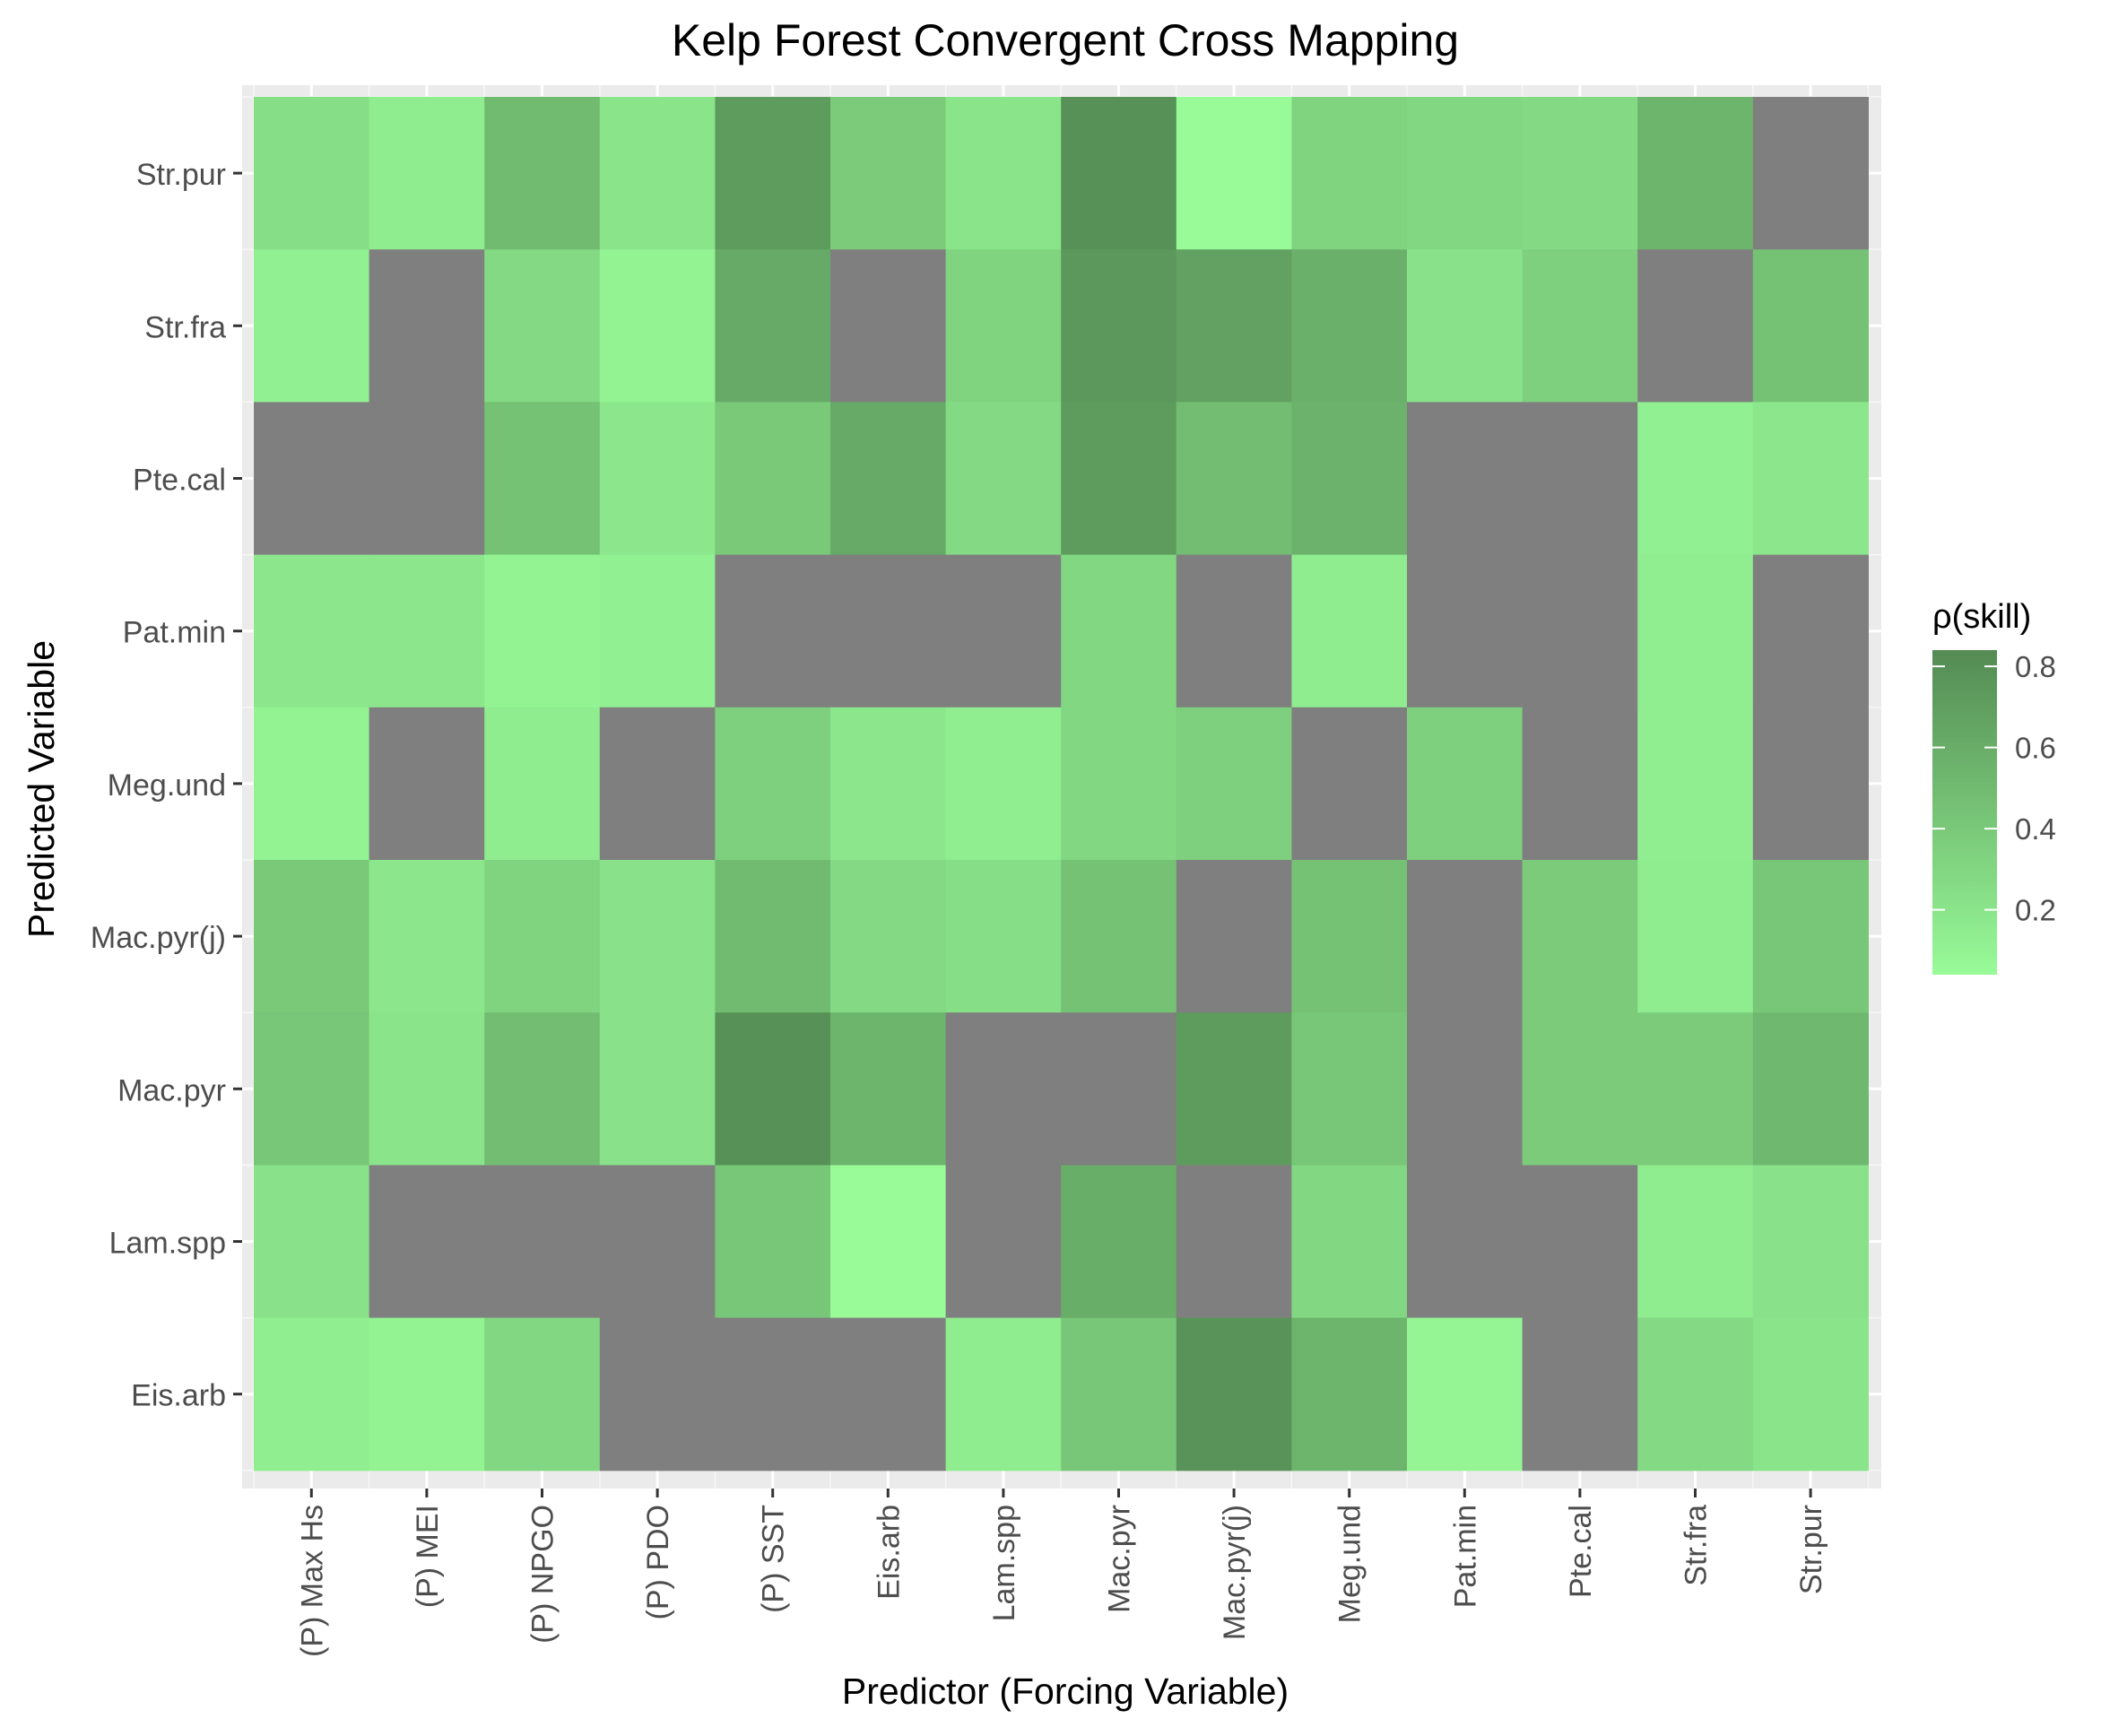  Describe the element at coordinates (1065, 1691) in the screenshot. I see `x-axis-title: Predictor (Forcing Variable)` at that location.